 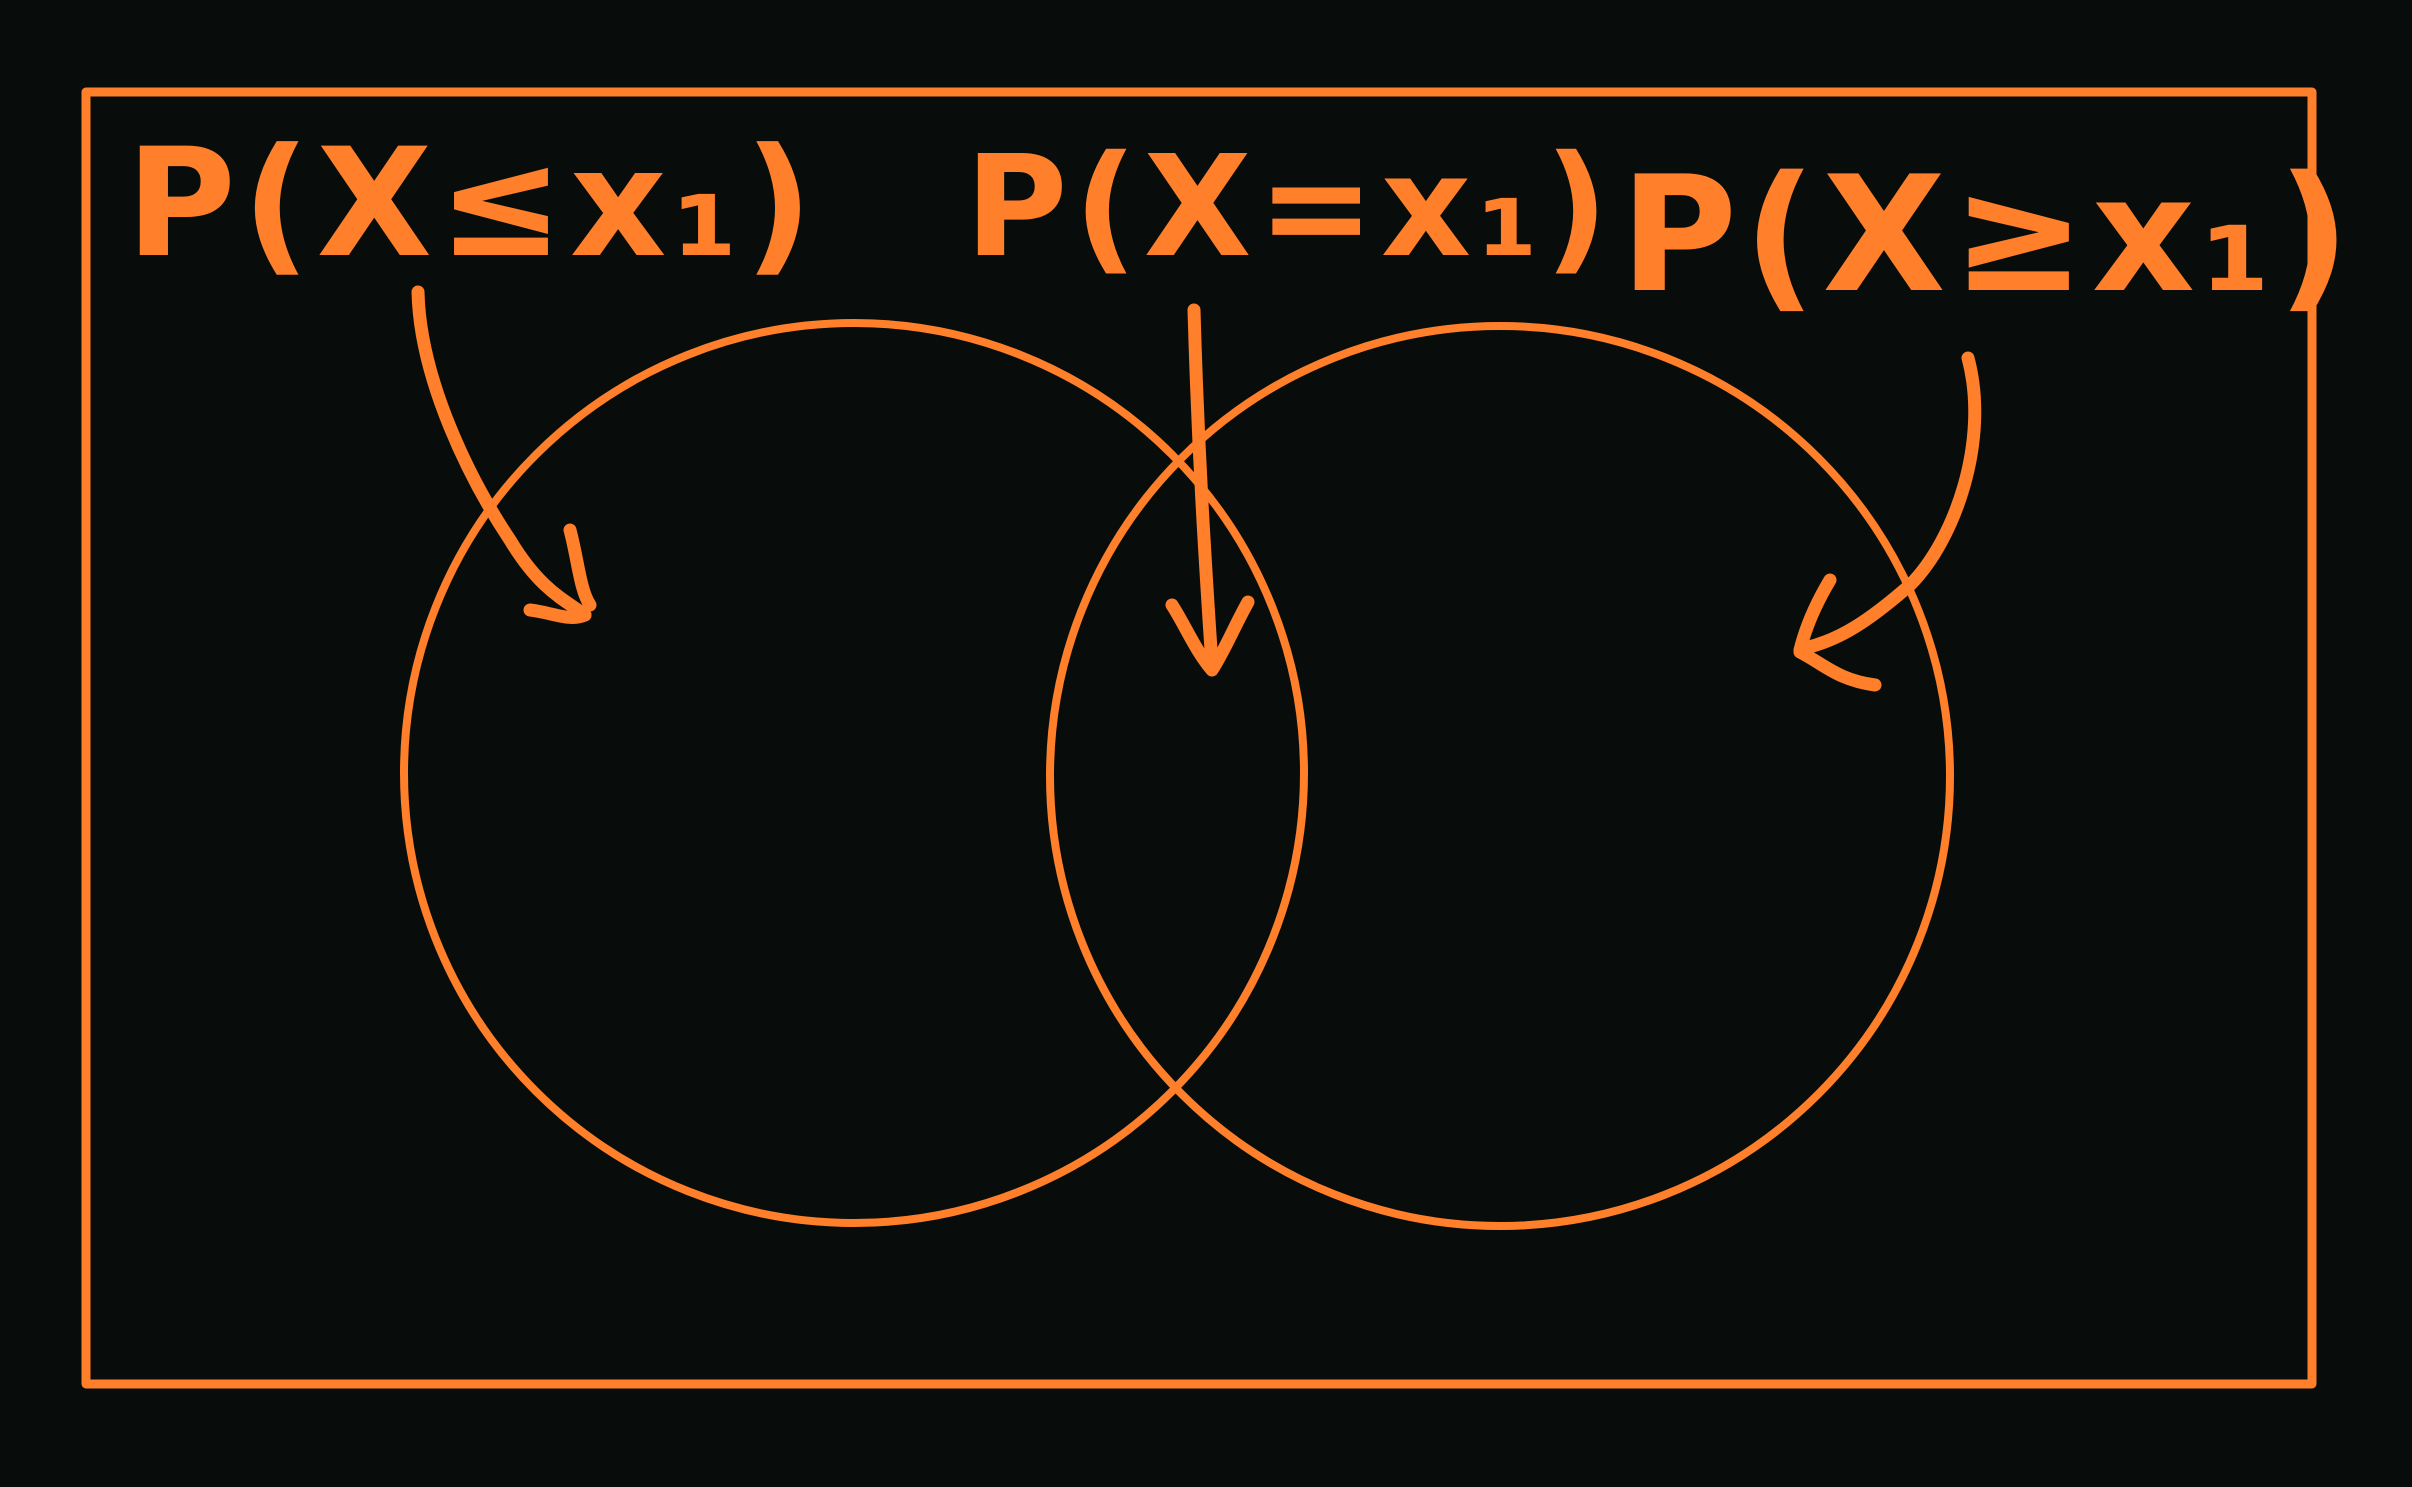 What do you see at coordinates (1837, 632) in the screenshot?
I see `arrow-right-head-icon` at bounding box center [1837, 632].